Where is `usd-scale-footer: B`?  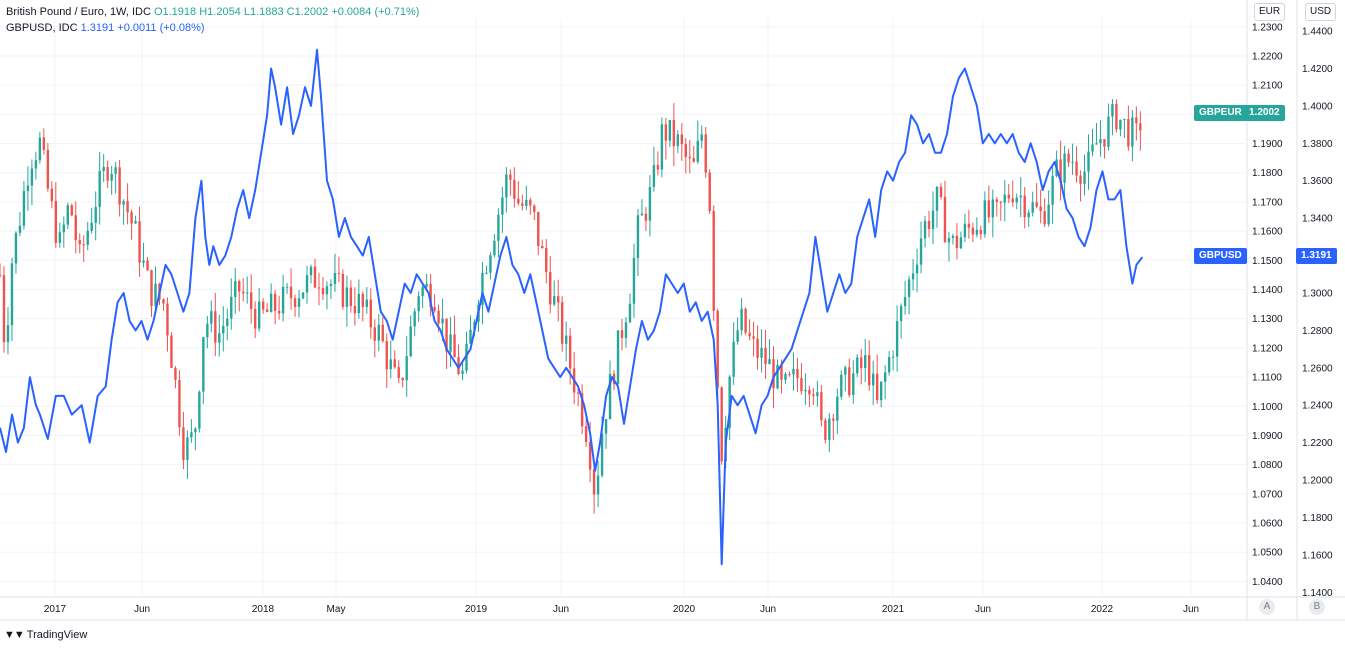 usd-scale-footer: B is located at coordinates (1317, 607).